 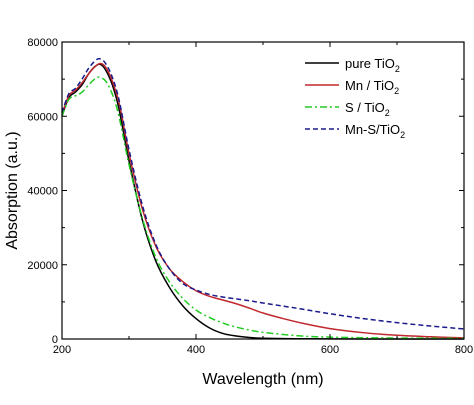 I want to click on legend-label: S / TiO, so click(x=365, y=107).